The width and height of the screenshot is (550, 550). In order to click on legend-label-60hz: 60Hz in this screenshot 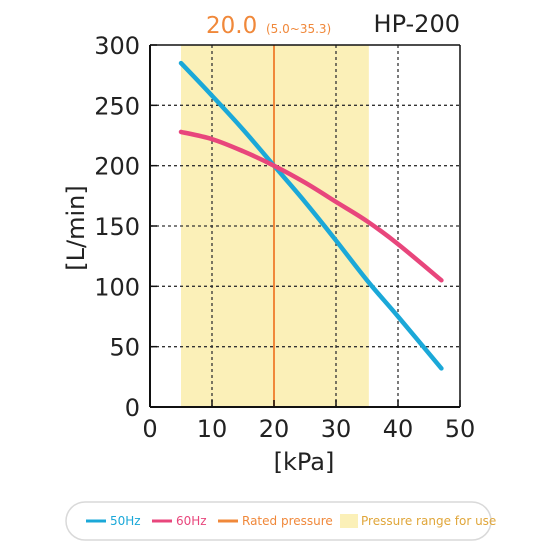, I will do `click(191, 521)`.